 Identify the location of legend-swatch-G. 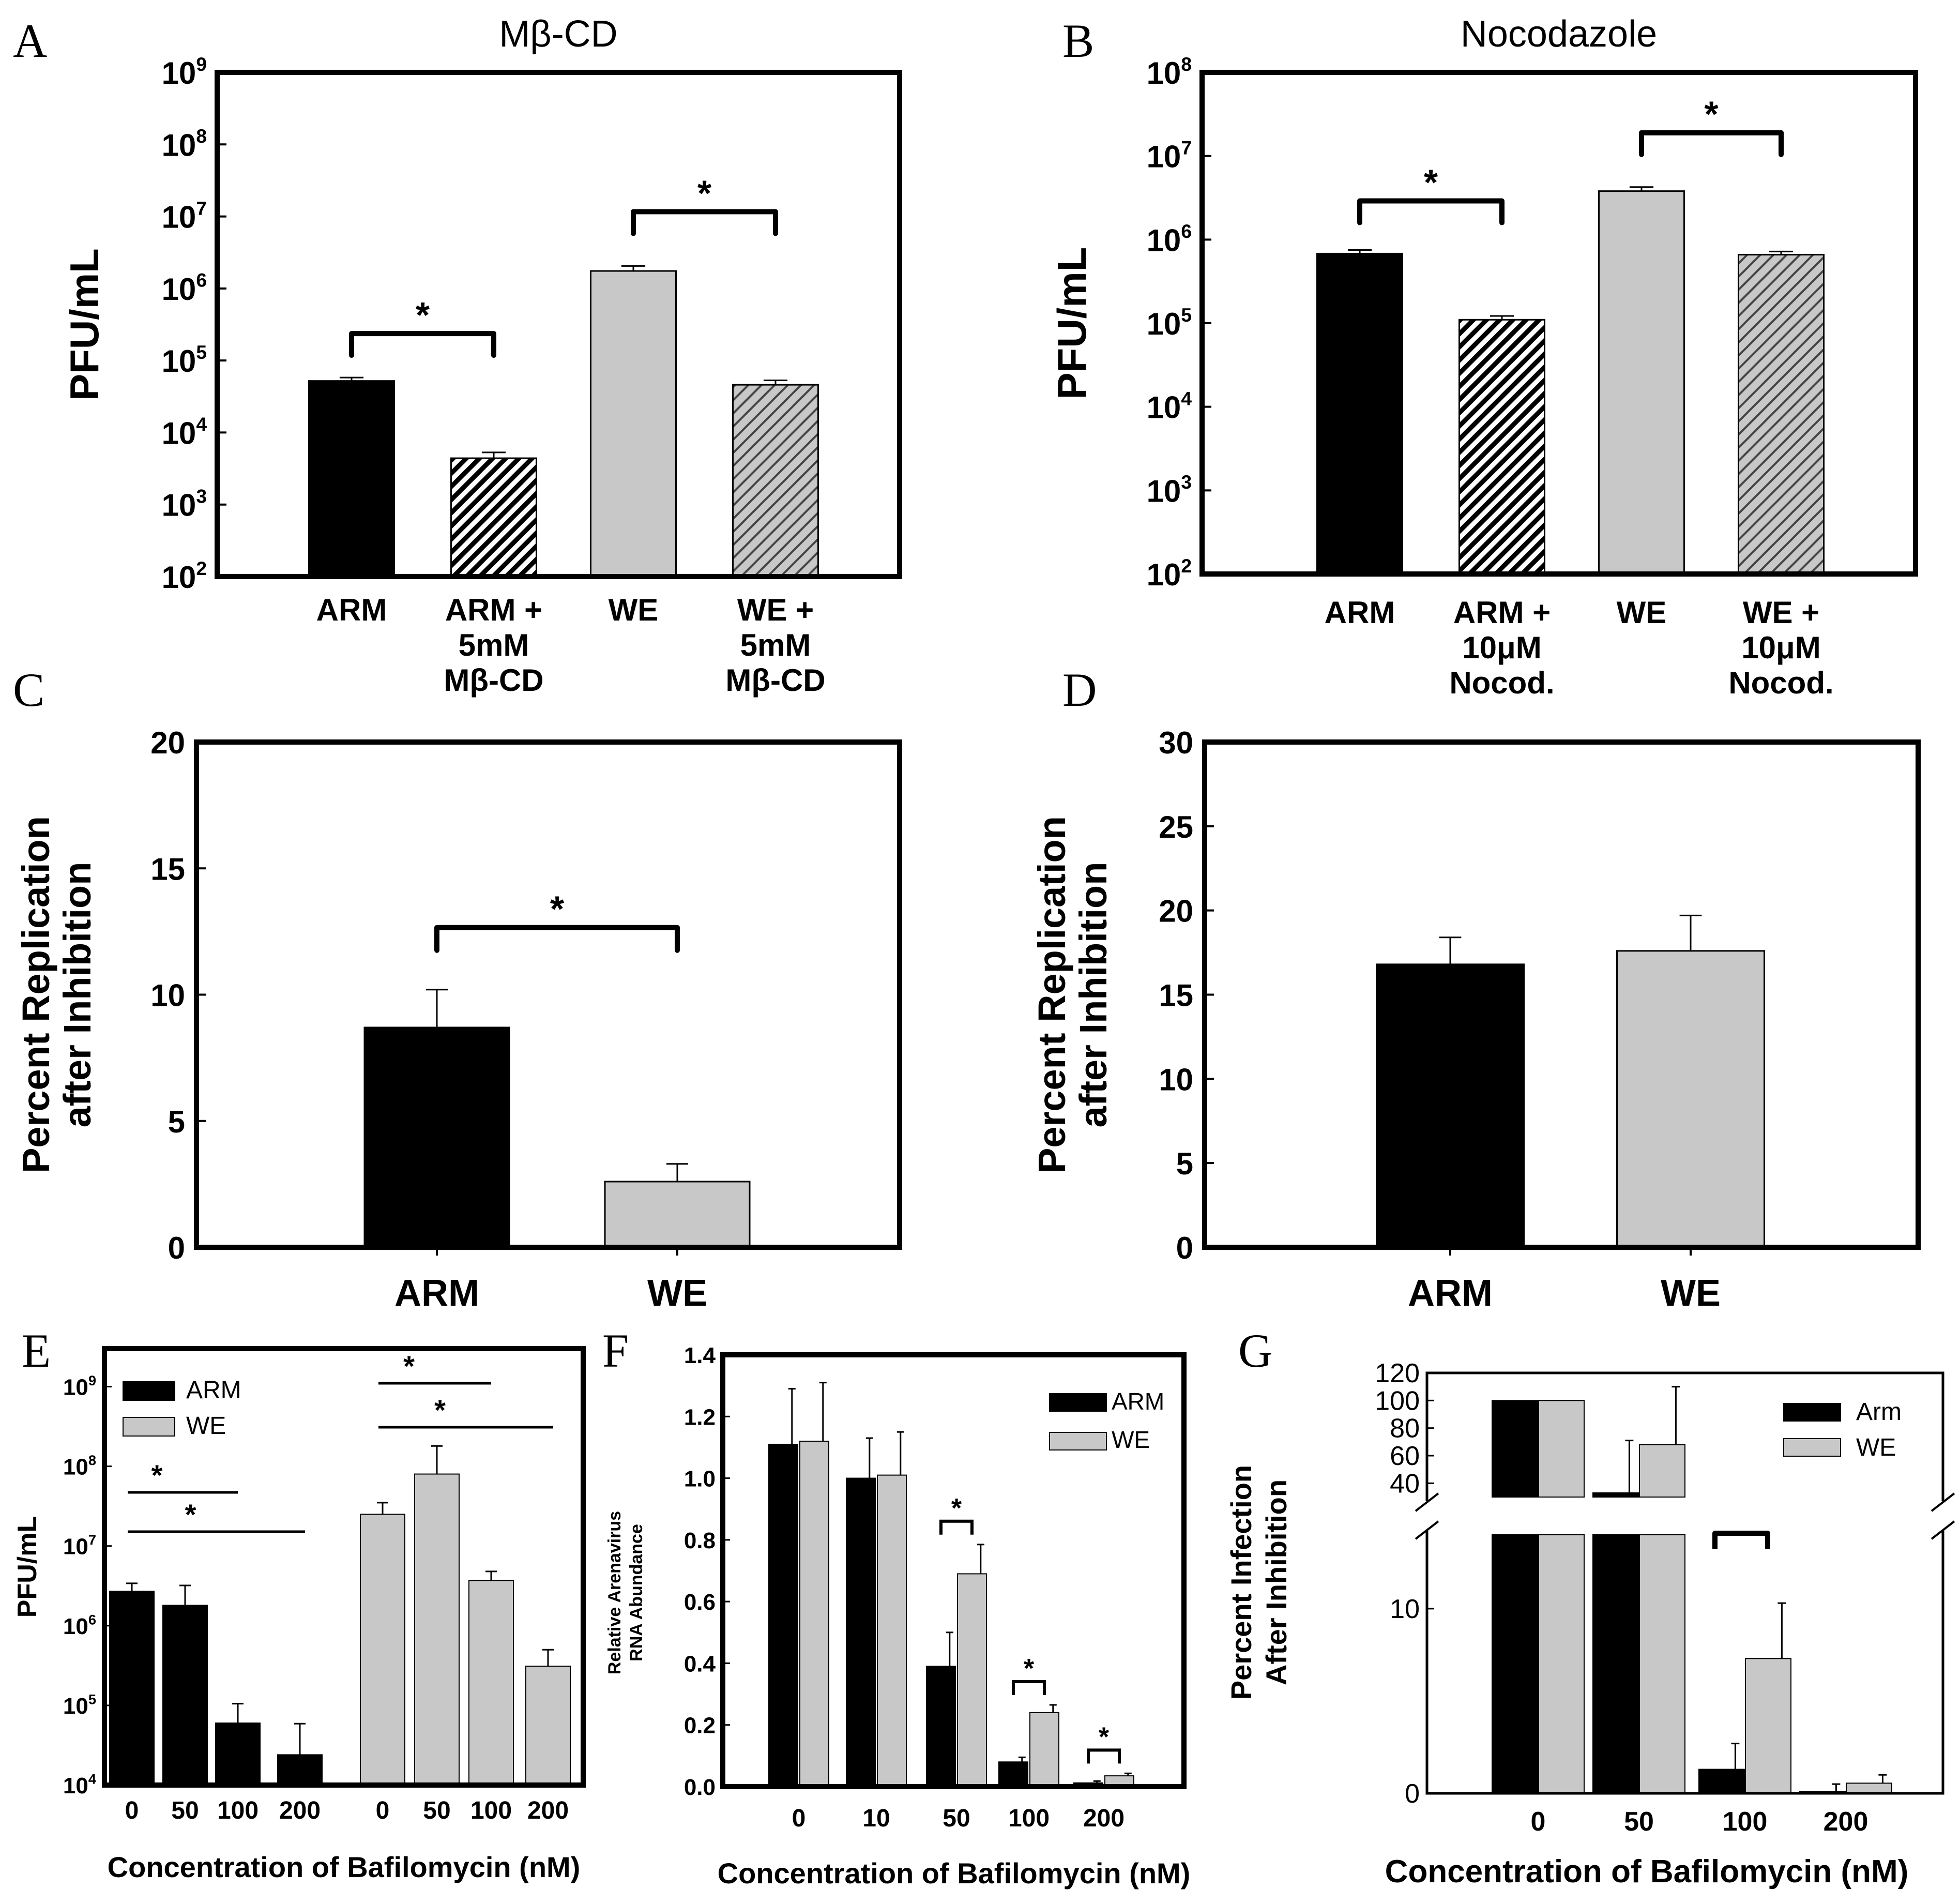
(1812, 1412).